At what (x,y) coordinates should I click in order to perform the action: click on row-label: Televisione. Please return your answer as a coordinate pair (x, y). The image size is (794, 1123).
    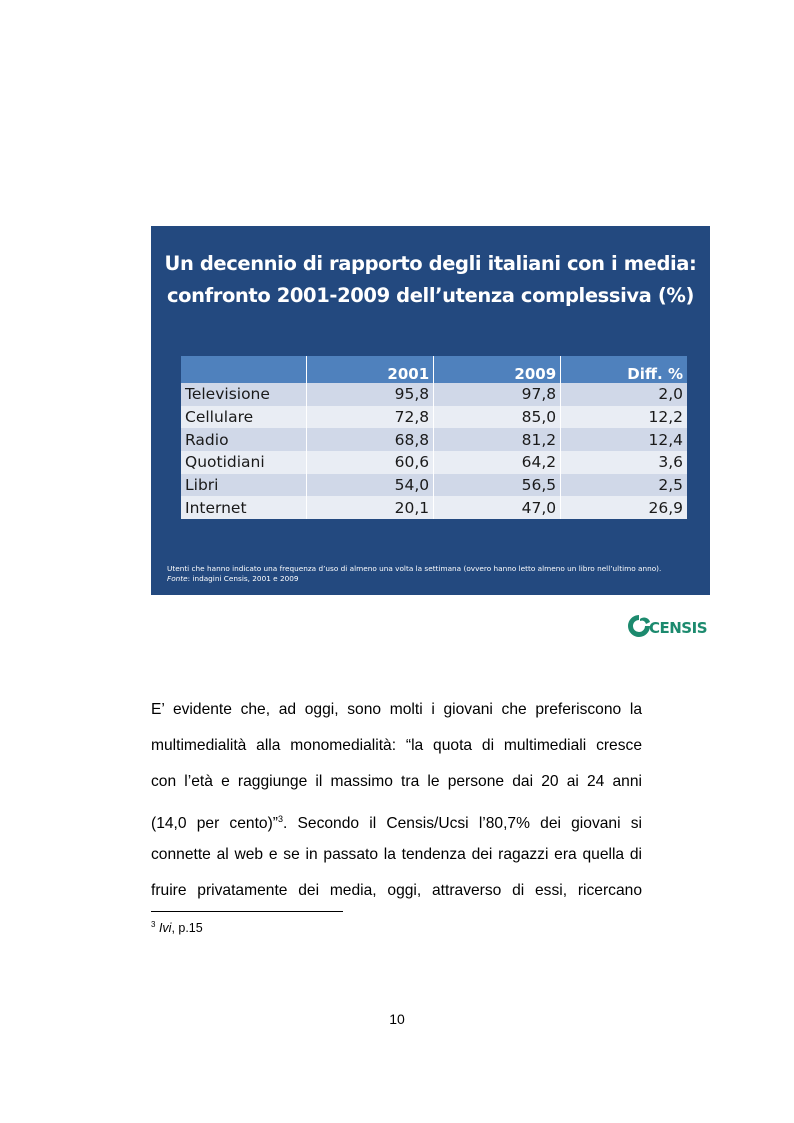
    Looking at the image, I should click on (244, 394).